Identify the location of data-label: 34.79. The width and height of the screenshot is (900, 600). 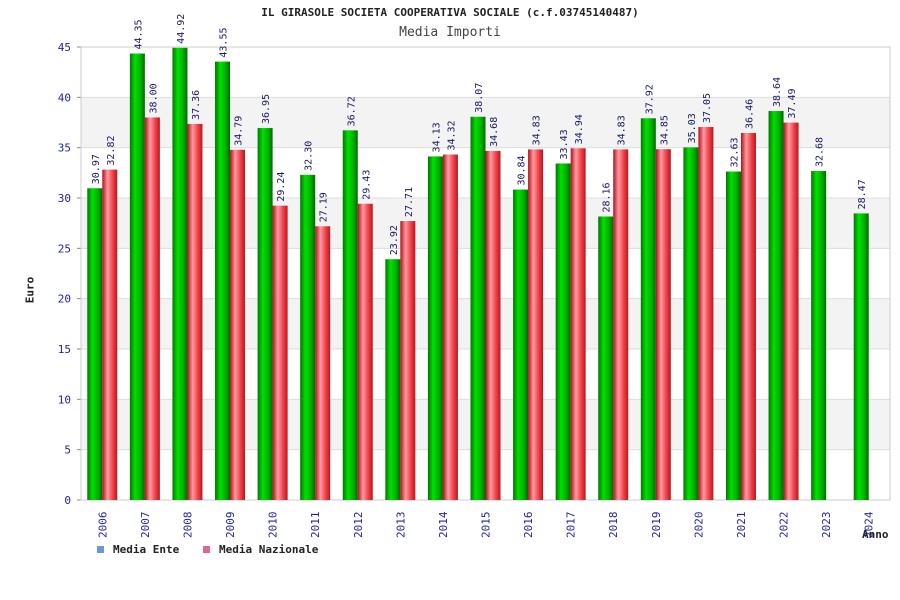
(239, 131).